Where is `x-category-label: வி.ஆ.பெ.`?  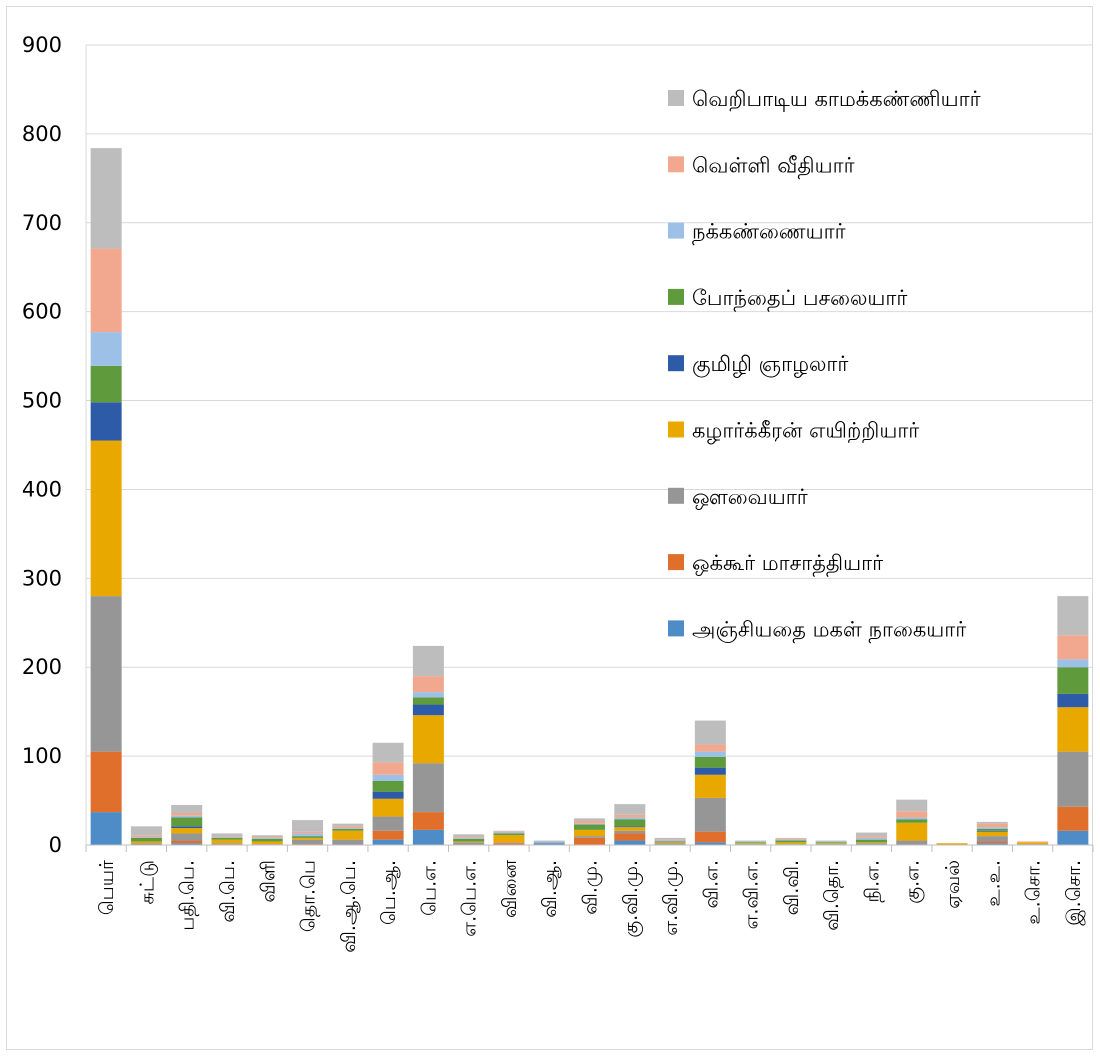
x-category-label: வி.ஆ.பெ. is located at coordinates (349, 906).